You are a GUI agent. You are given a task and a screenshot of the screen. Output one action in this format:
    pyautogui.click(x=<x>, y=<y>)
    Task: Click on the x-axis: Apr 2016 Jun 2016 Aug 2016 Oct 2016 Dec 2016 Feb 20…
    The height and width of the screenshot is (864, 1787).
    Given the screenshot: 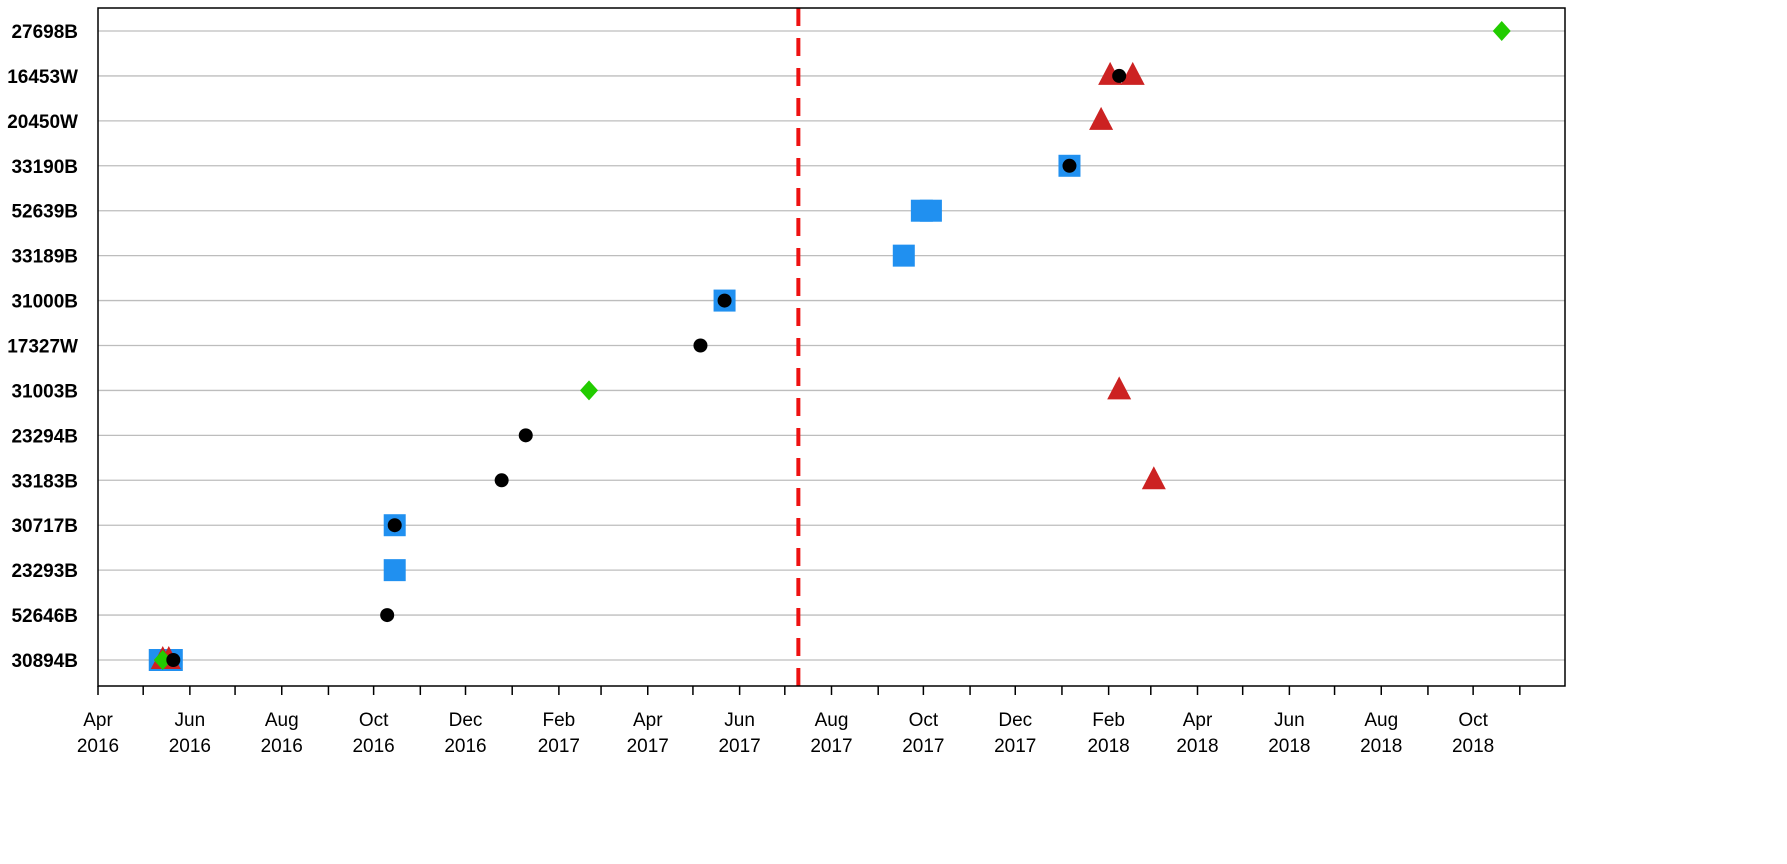 What is the action you would take?
    pyautogui.click(x=799, y=721)
    